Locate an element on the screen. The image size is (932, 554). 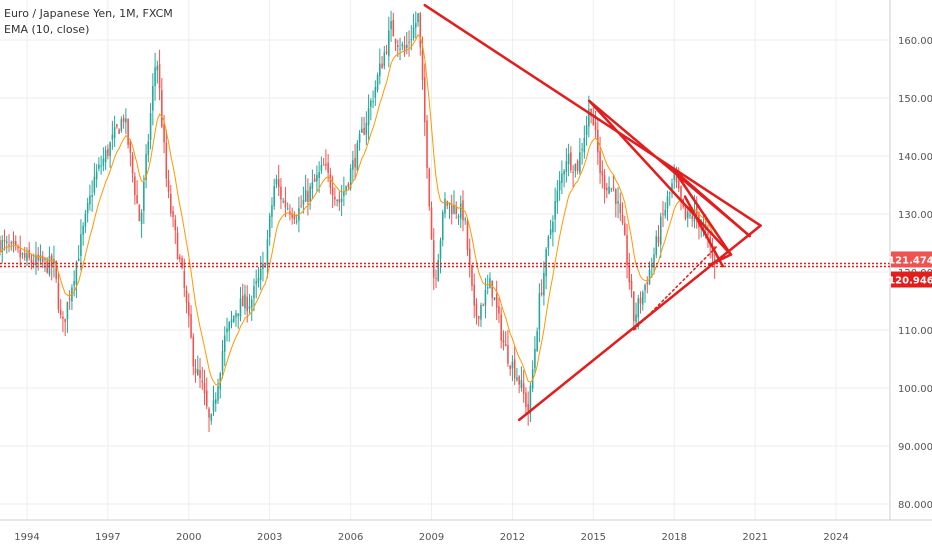
ema-indicator-label: EMA (10, close) is located at coordinates (47, 29).